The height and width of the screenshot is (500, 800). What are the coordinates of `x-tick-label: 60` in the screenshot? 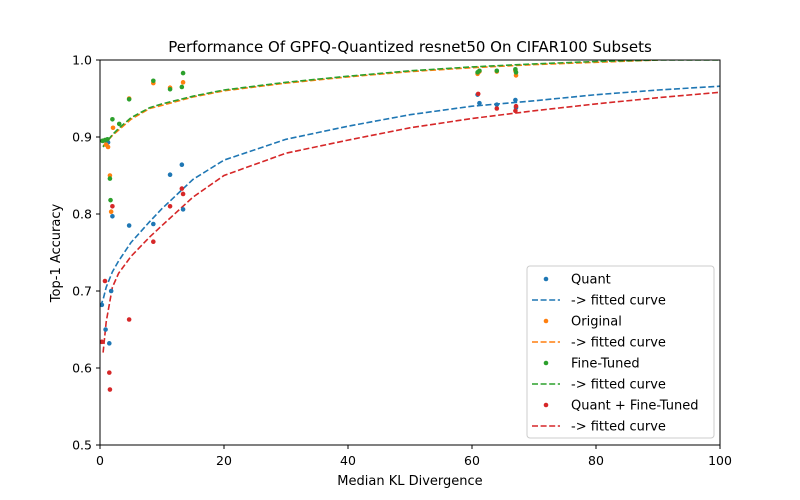 It's located at (472, 460).